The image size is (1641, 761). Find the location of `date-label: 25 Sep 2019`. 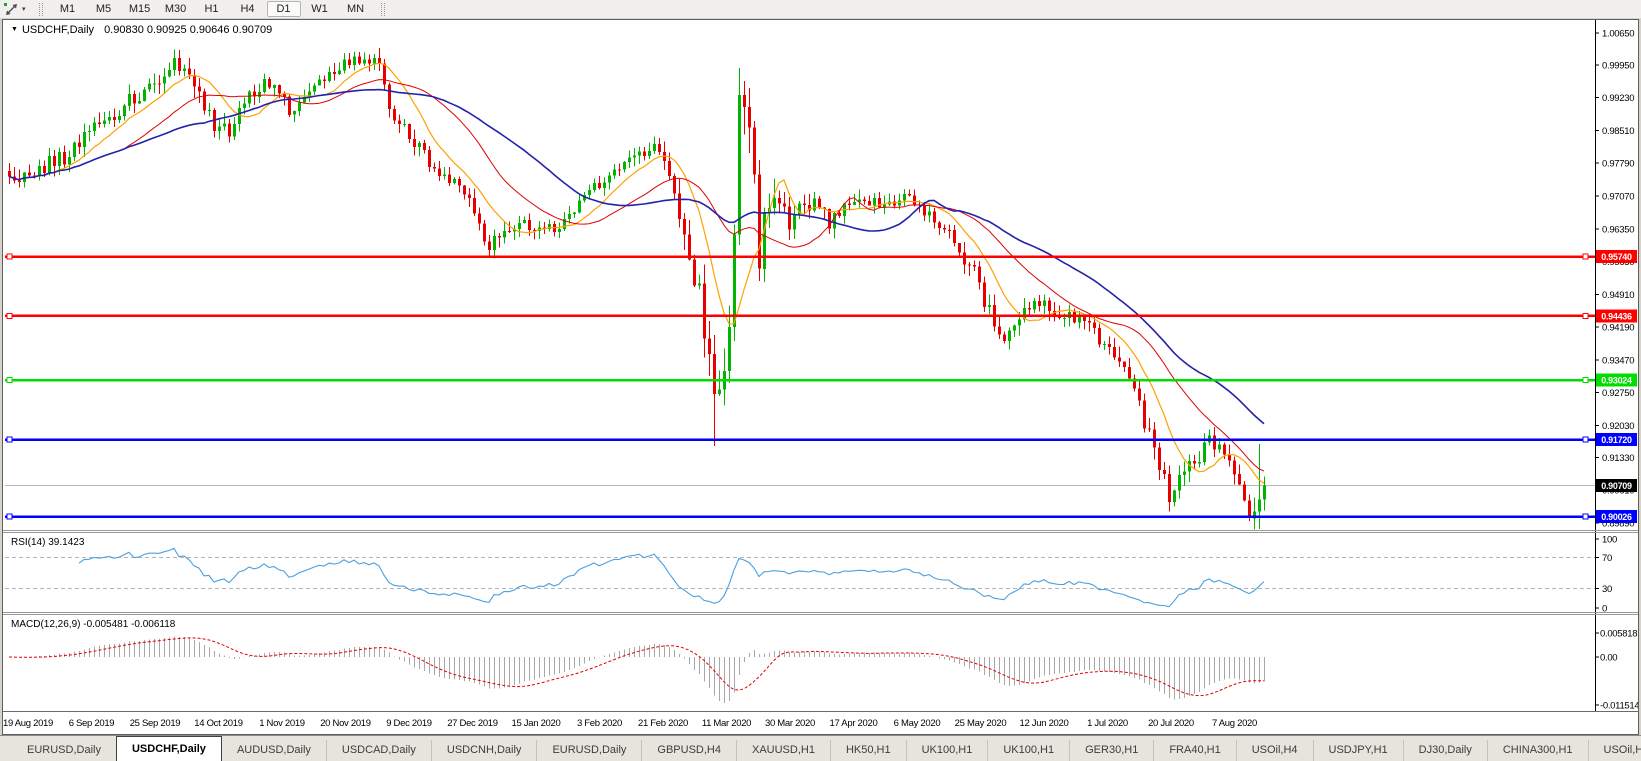

date-label: 25 Sep 2019 is located at coordinates (155, 723).